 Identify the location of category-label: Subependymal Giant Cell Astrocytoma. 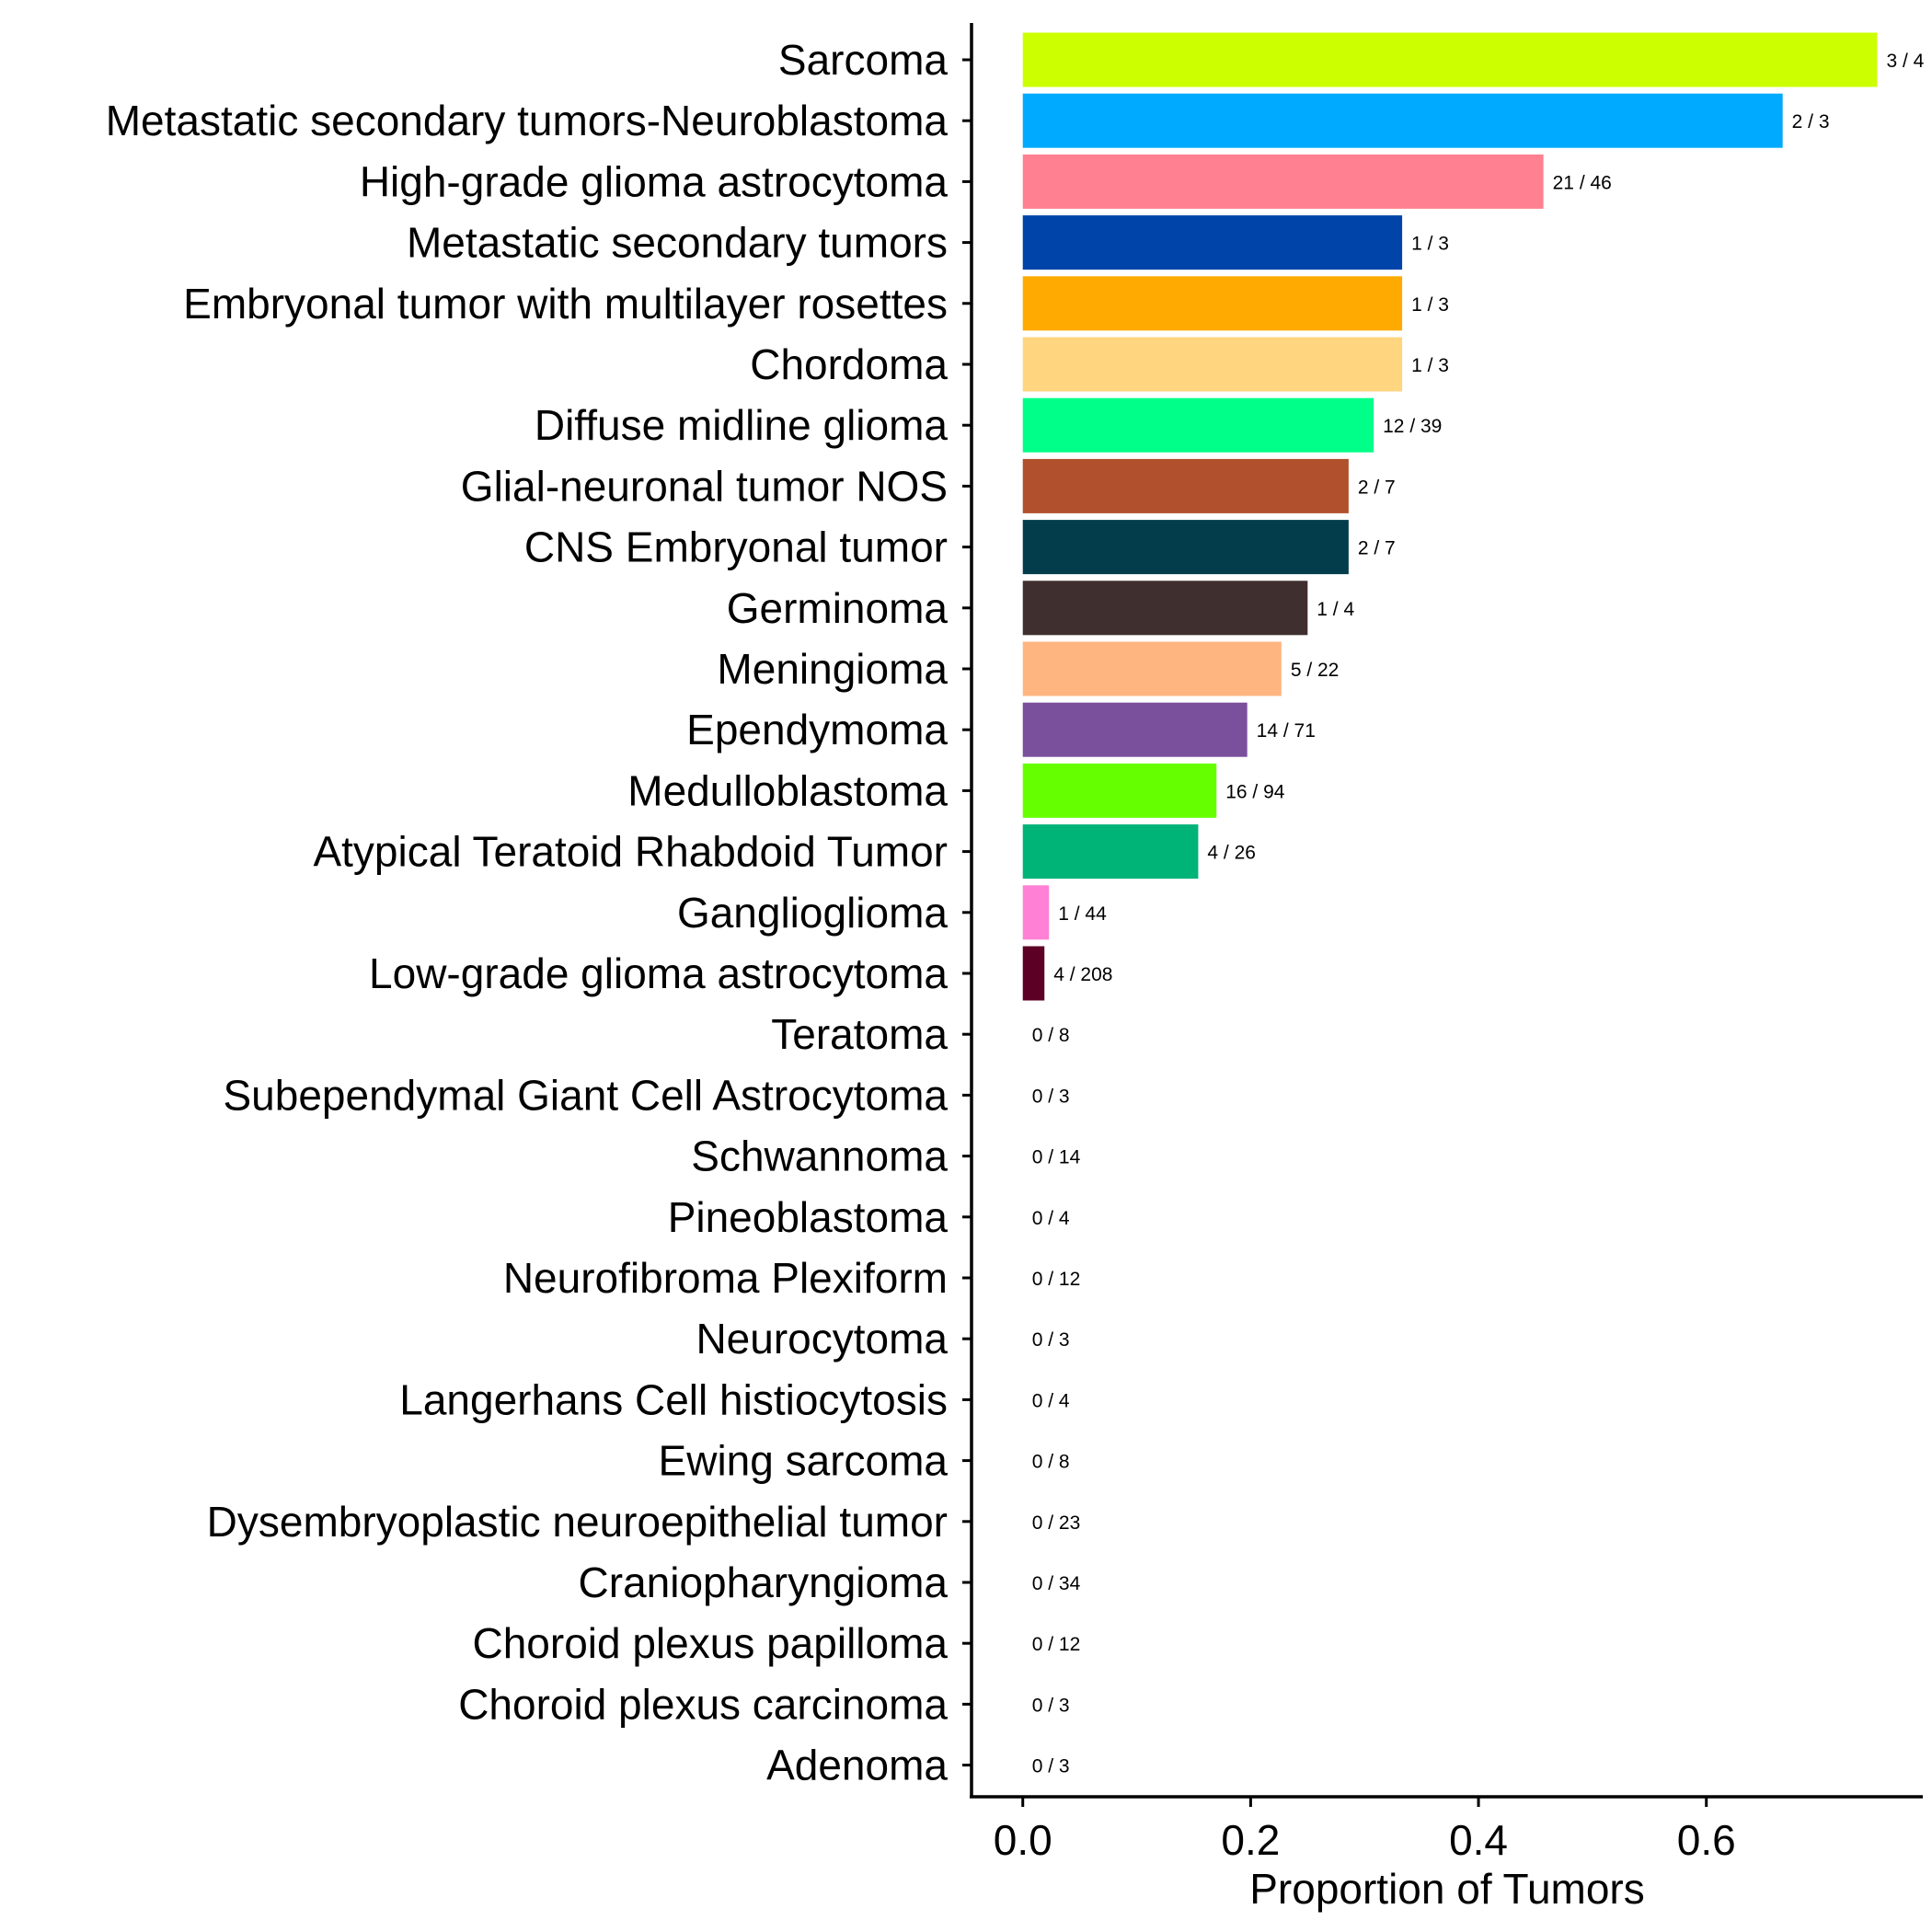
(585, 1095).